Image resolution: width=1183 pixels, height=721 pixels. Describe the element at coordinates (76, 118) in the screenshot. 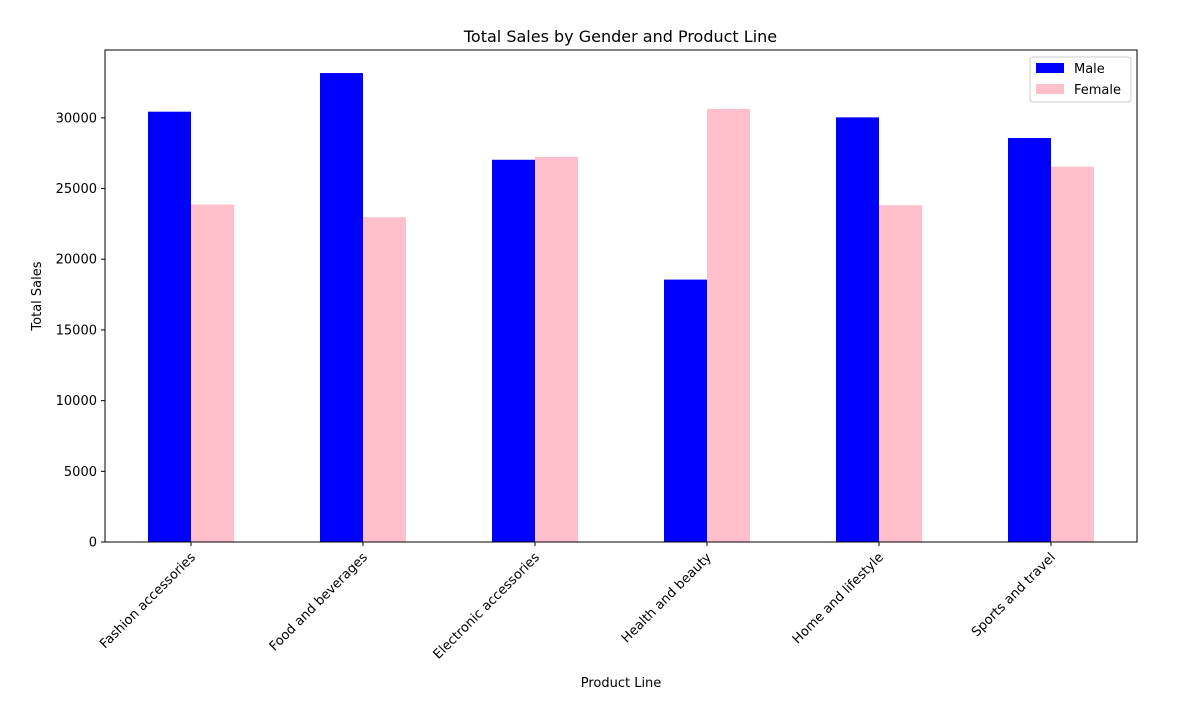

I see `y-tick-label: 30000` at that location.